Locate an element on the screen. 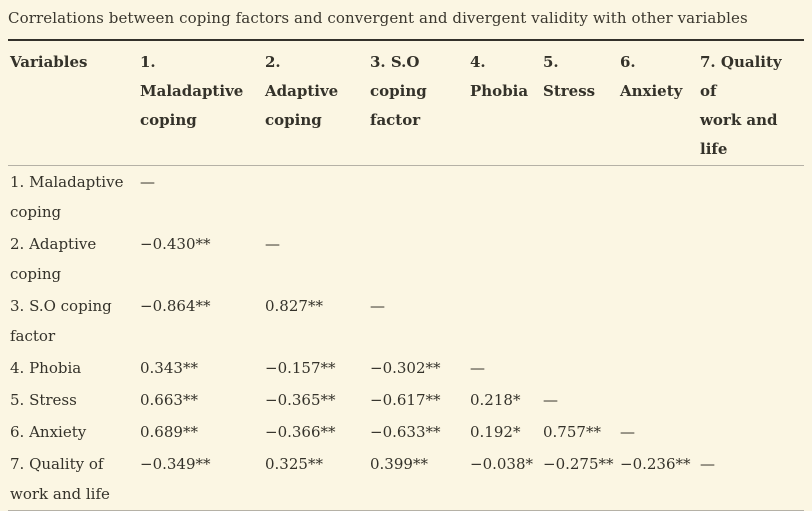 This screenshot has width=812, height=511. correlation-cell: −0.633** is located at coordinates (405, 432).